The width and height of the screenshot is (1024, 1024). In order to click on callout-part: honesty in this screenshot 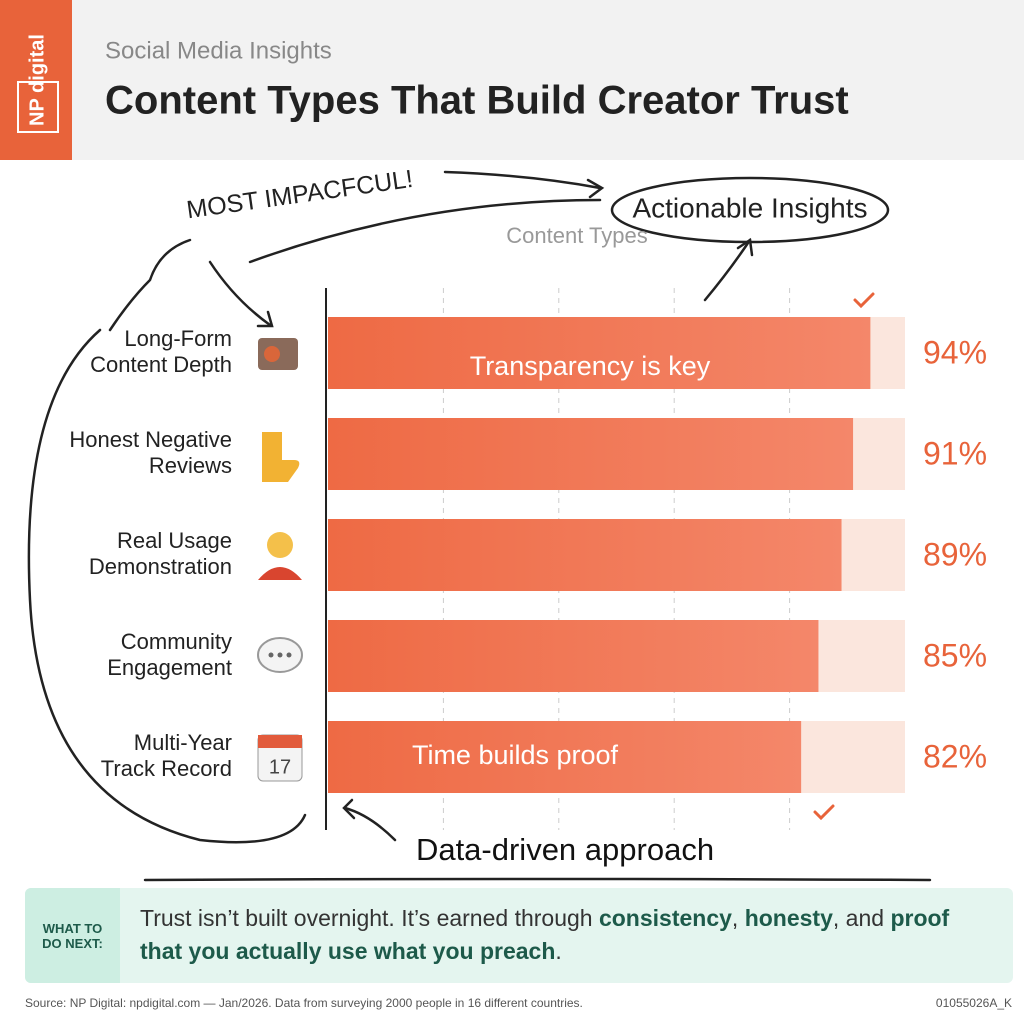, I will do `click(788, 918)`.